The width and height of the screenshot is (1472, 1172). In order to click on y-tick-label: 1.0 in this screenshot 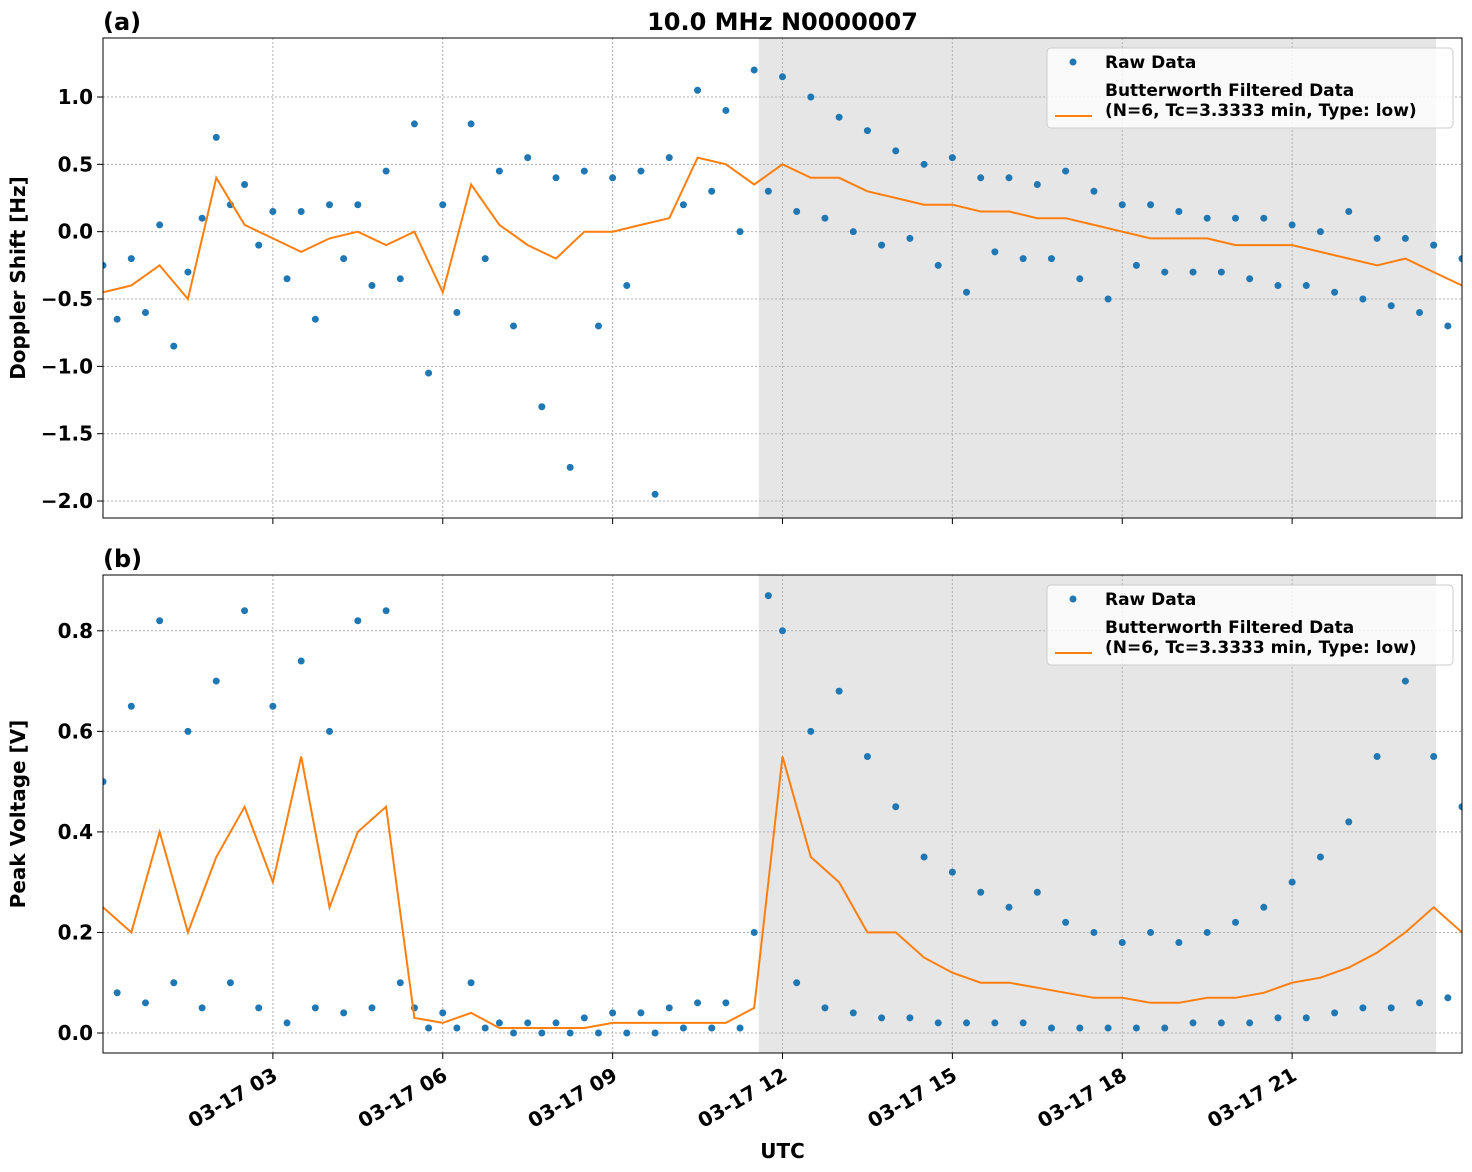, I will do `click(75, 97)`.